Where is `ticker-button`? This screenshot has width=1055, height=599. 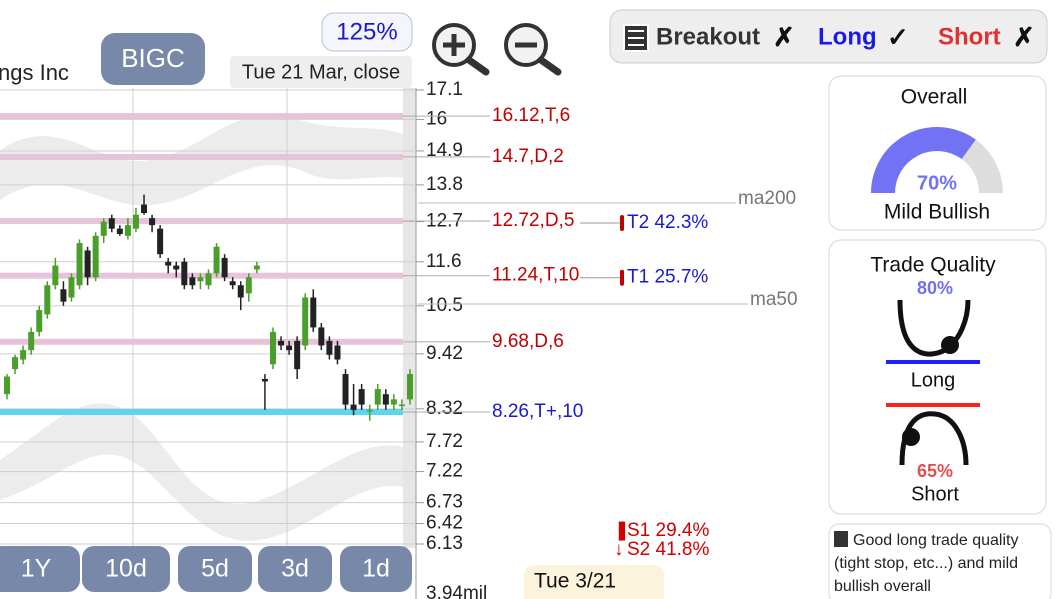
ticker-button is located at coordinates (153, 59).